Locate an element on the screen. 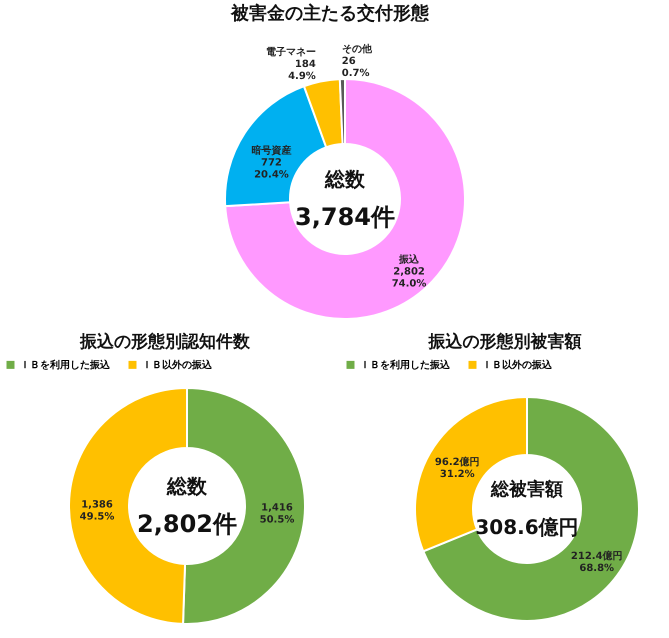  chart-title: 振込の形態別被害額 is located at coordinates (505, 342).